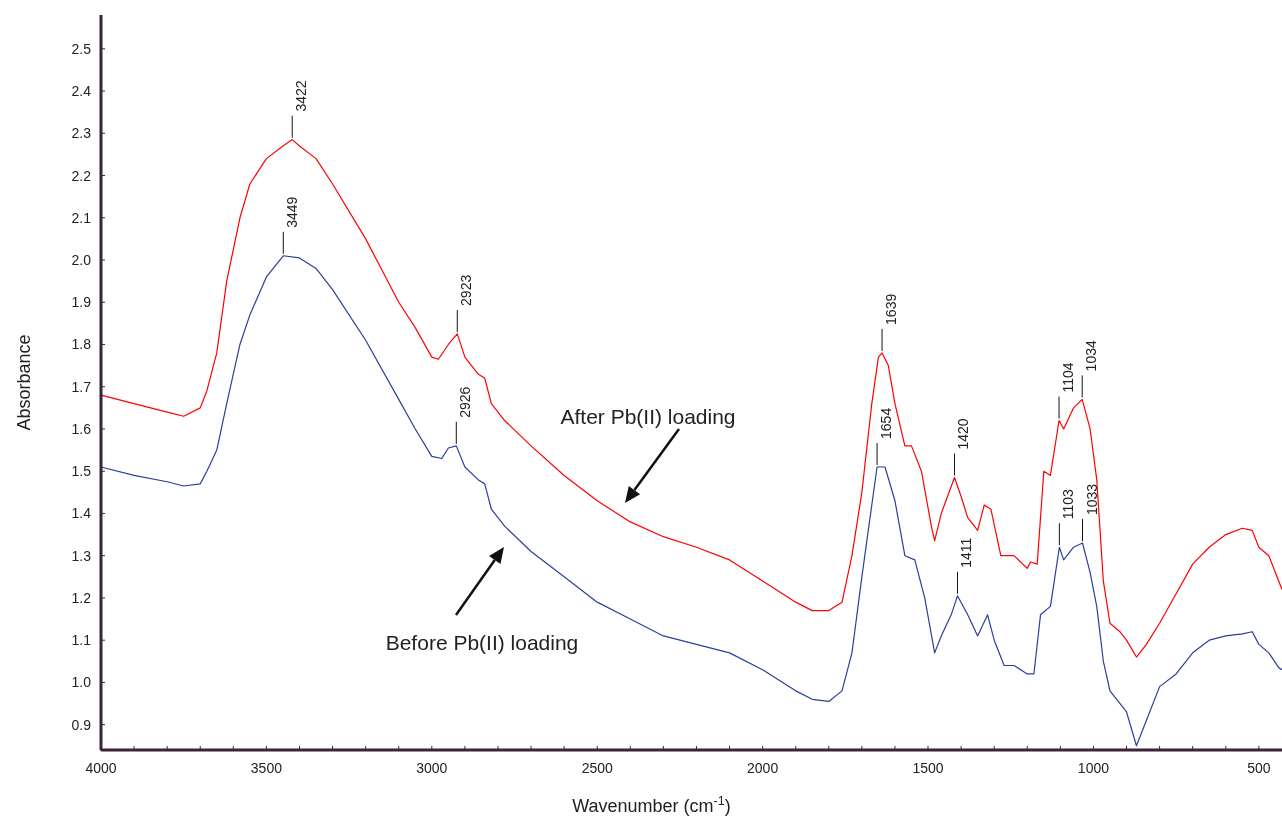 The width and height of the screenshot is (1282, 823). What do you see at coordinates (81, 260) in the screenshot?
I see `y-tick-label: 2.0` at bounding box center [81, 260].